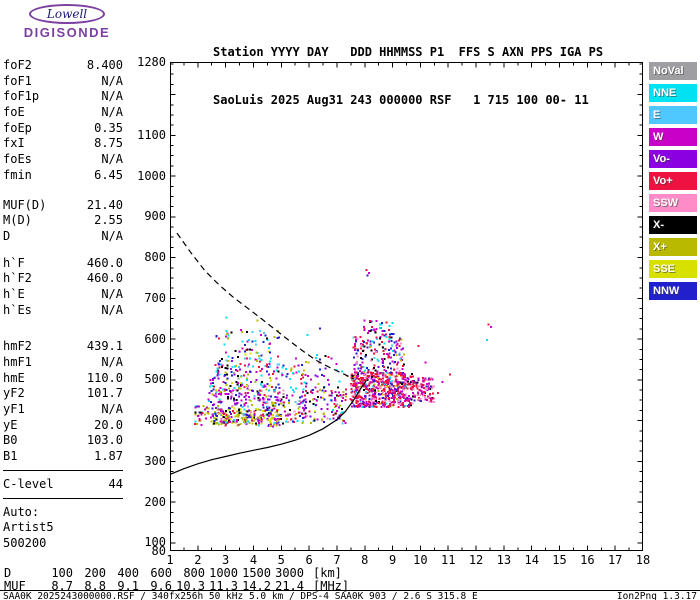 The height and width of the screenshot is (600, 700). I want to click on dtable-unit: [MHz], so click(331, 586).